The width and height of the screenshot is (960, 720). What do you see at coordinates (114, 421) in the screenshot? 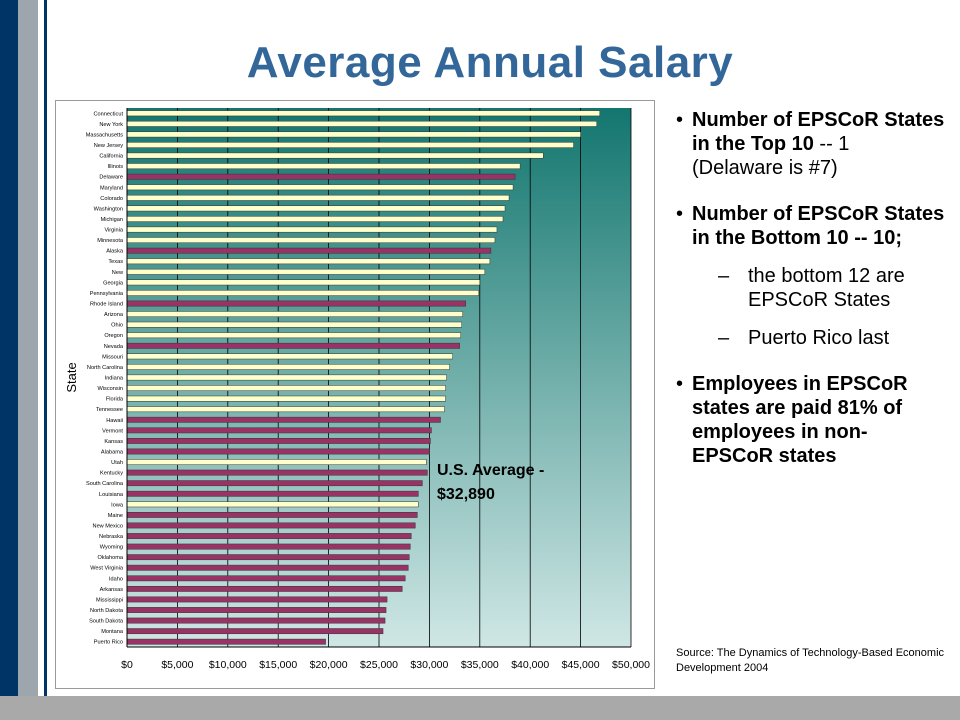
I see `category-label: Hawaii` at bounding box center [114, 421].